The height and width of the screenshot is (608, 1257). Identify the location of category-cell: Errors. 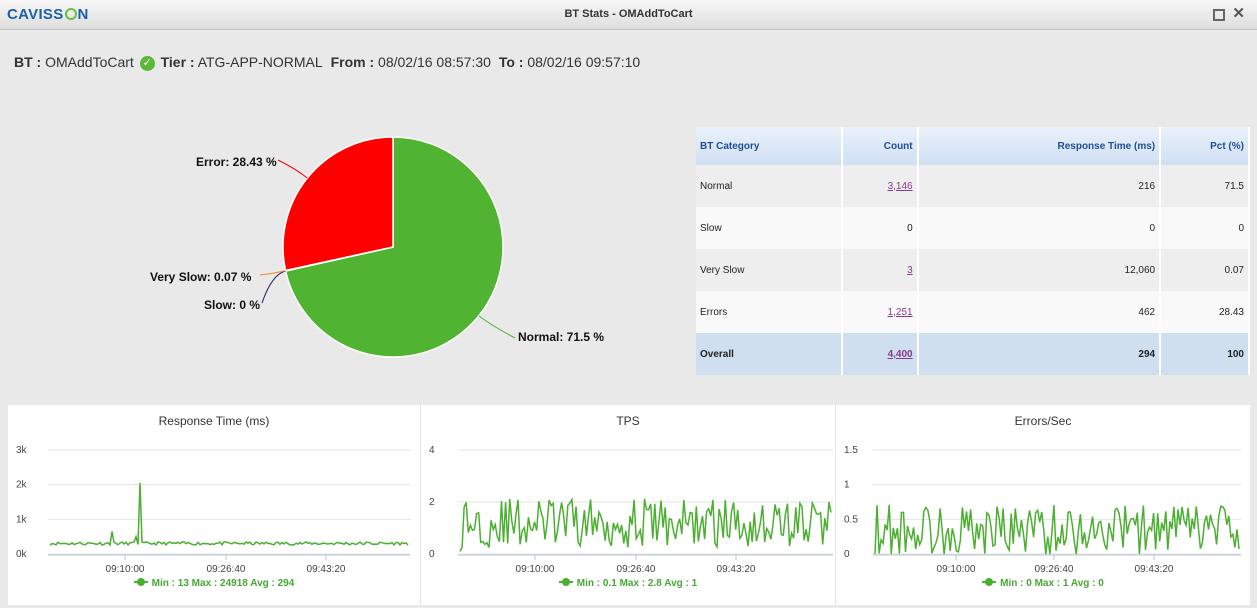
(769, 312).